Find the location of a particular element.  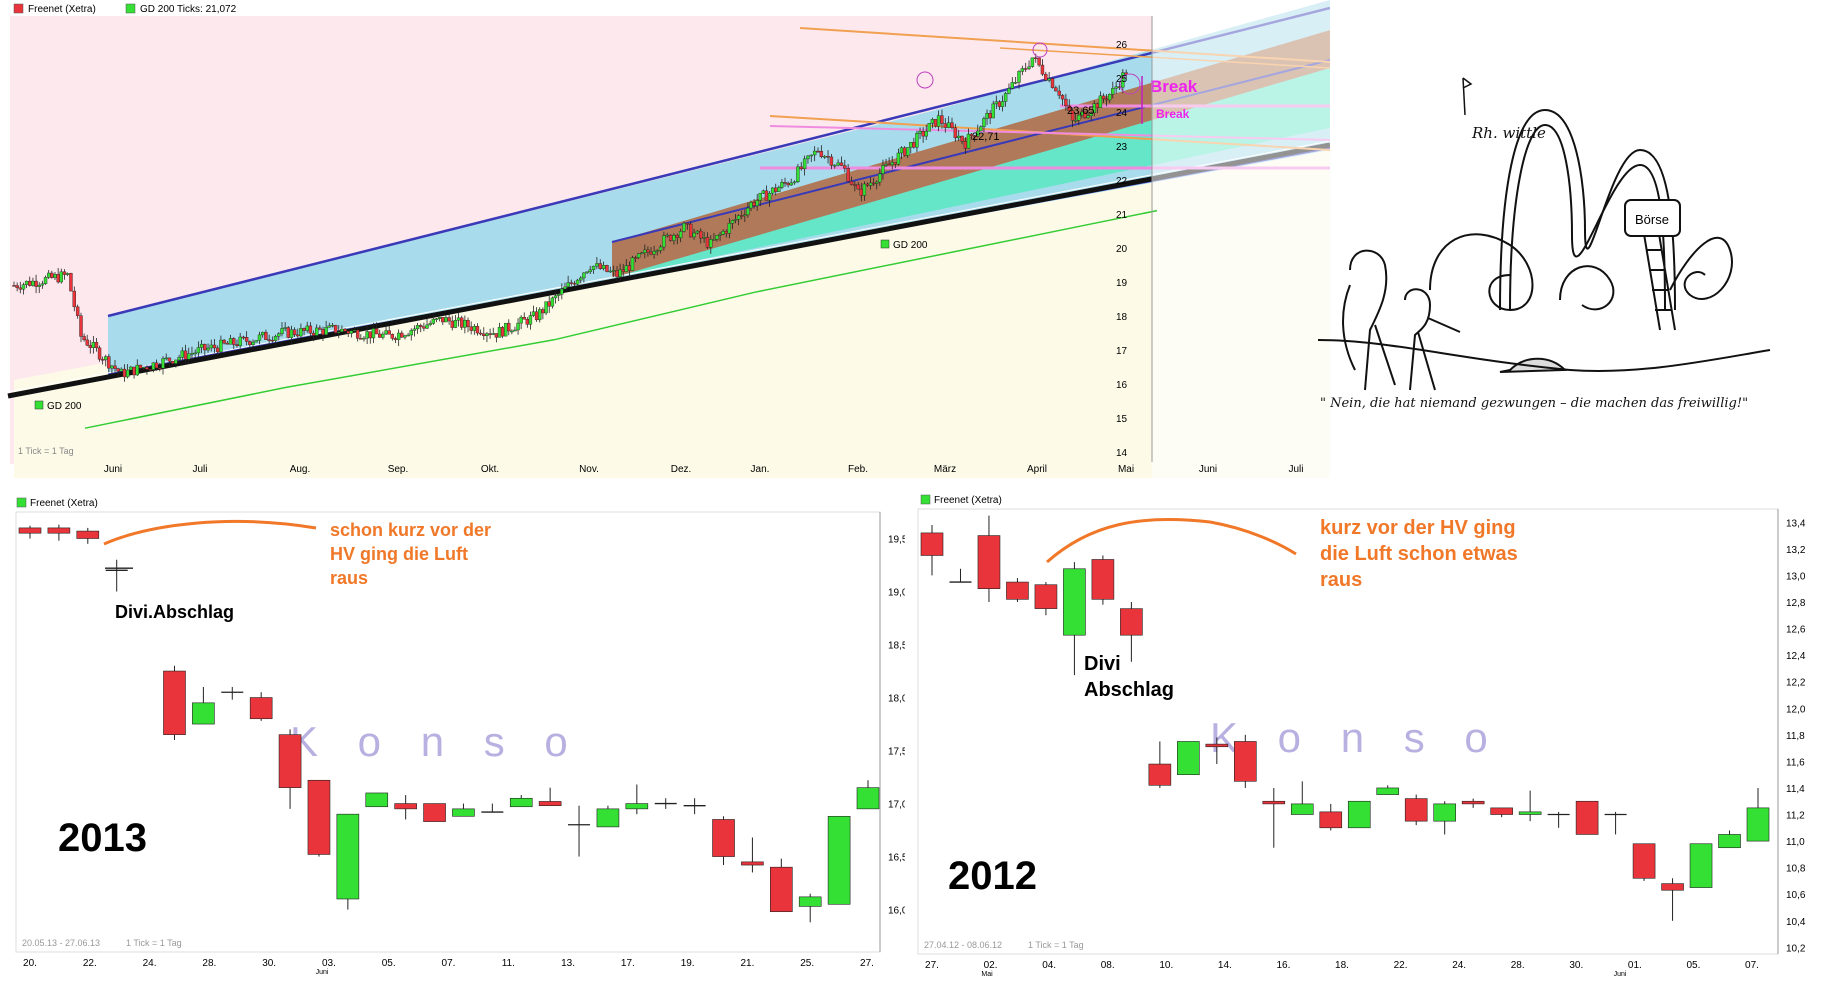

x-tick-label: Sep. is located at coordinates (398, 469).